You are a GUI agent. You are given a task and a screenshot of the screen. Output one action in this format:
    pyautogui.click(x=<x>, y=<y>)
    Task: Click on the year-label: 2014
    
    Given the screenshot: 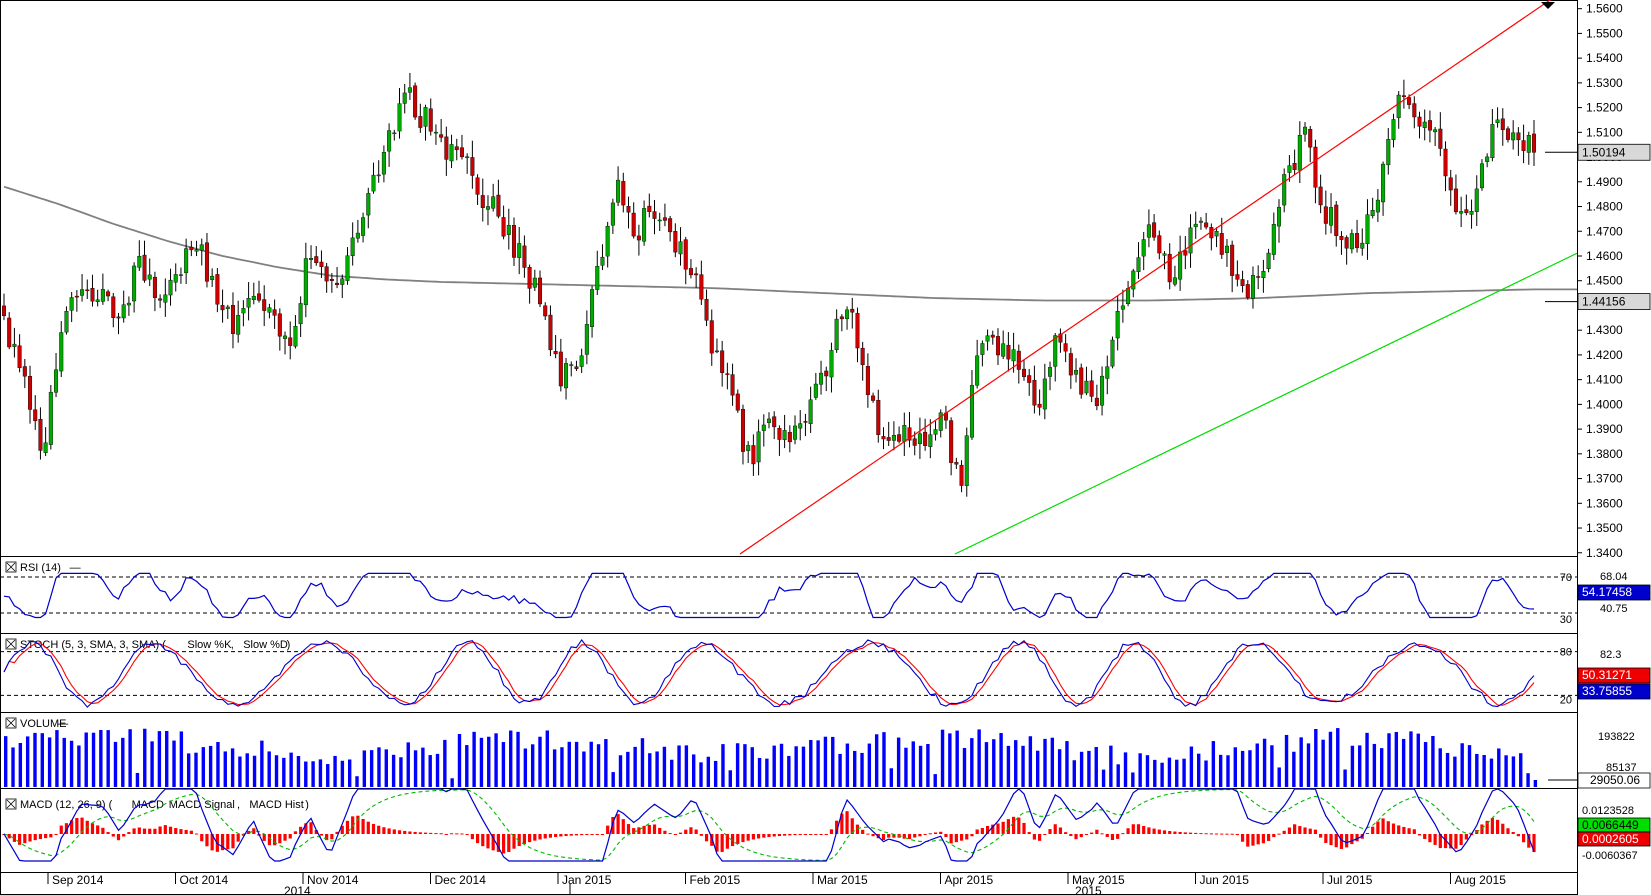 What is the action you would take?
    pyautogui.click(x=297, y=889)
    